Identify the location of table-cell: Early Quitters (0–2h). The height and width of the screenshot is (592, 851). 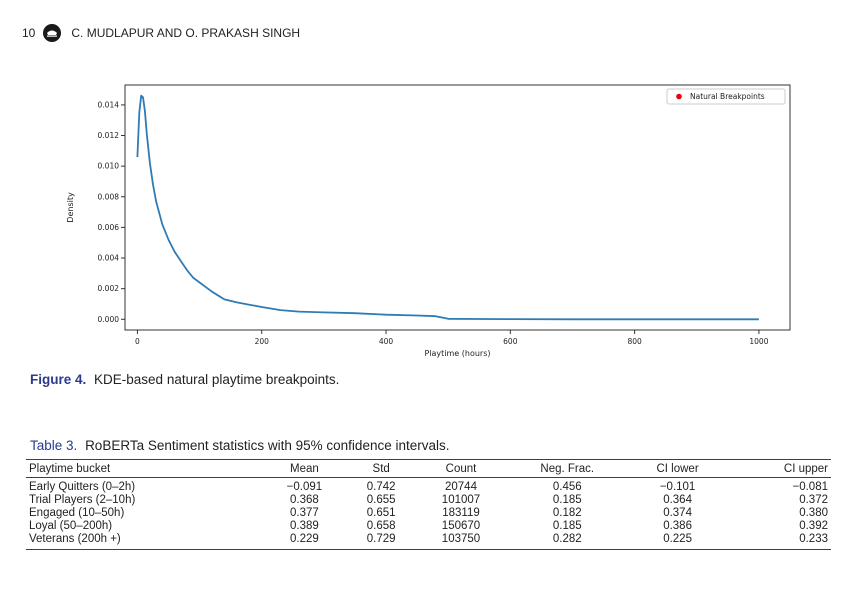
(82, 487).